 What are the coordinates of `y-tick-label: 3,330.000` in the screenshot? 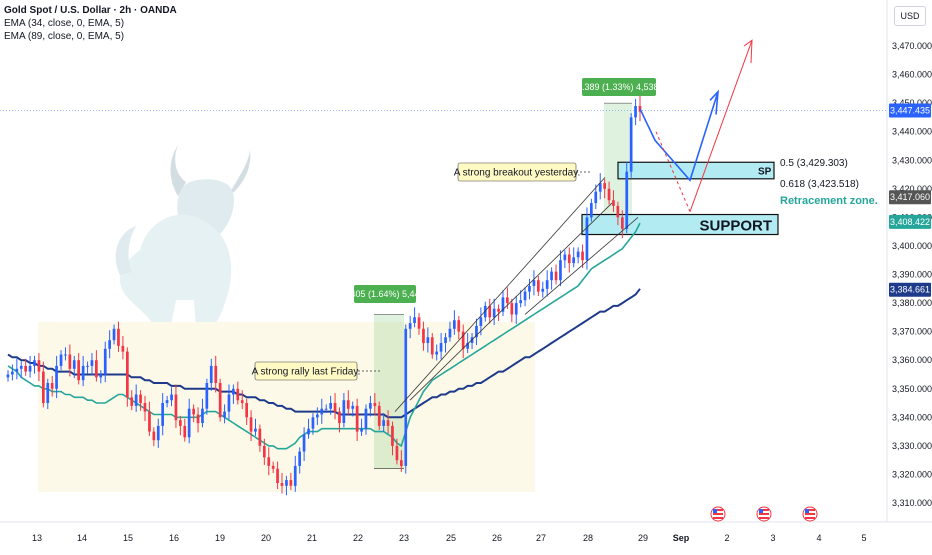 It's located at (912, 446).